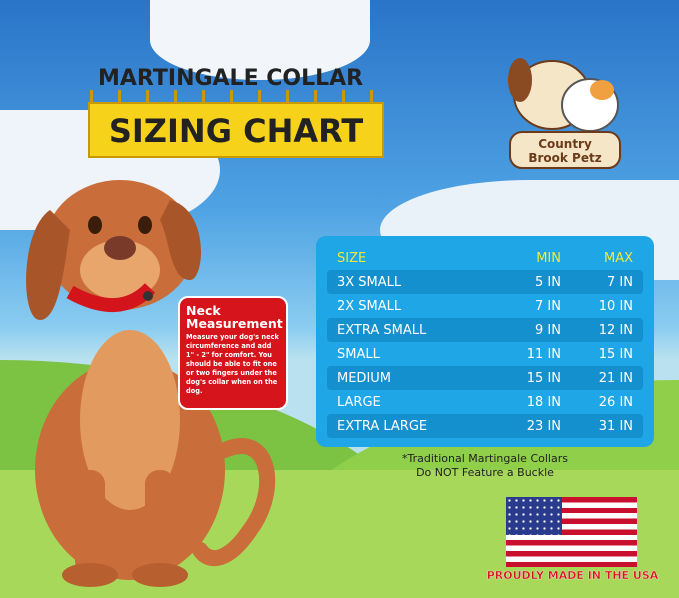  Describe the element at coordinates (369, 282) in the screenshot. I see `size-cell: 3X SMALL` at that location.